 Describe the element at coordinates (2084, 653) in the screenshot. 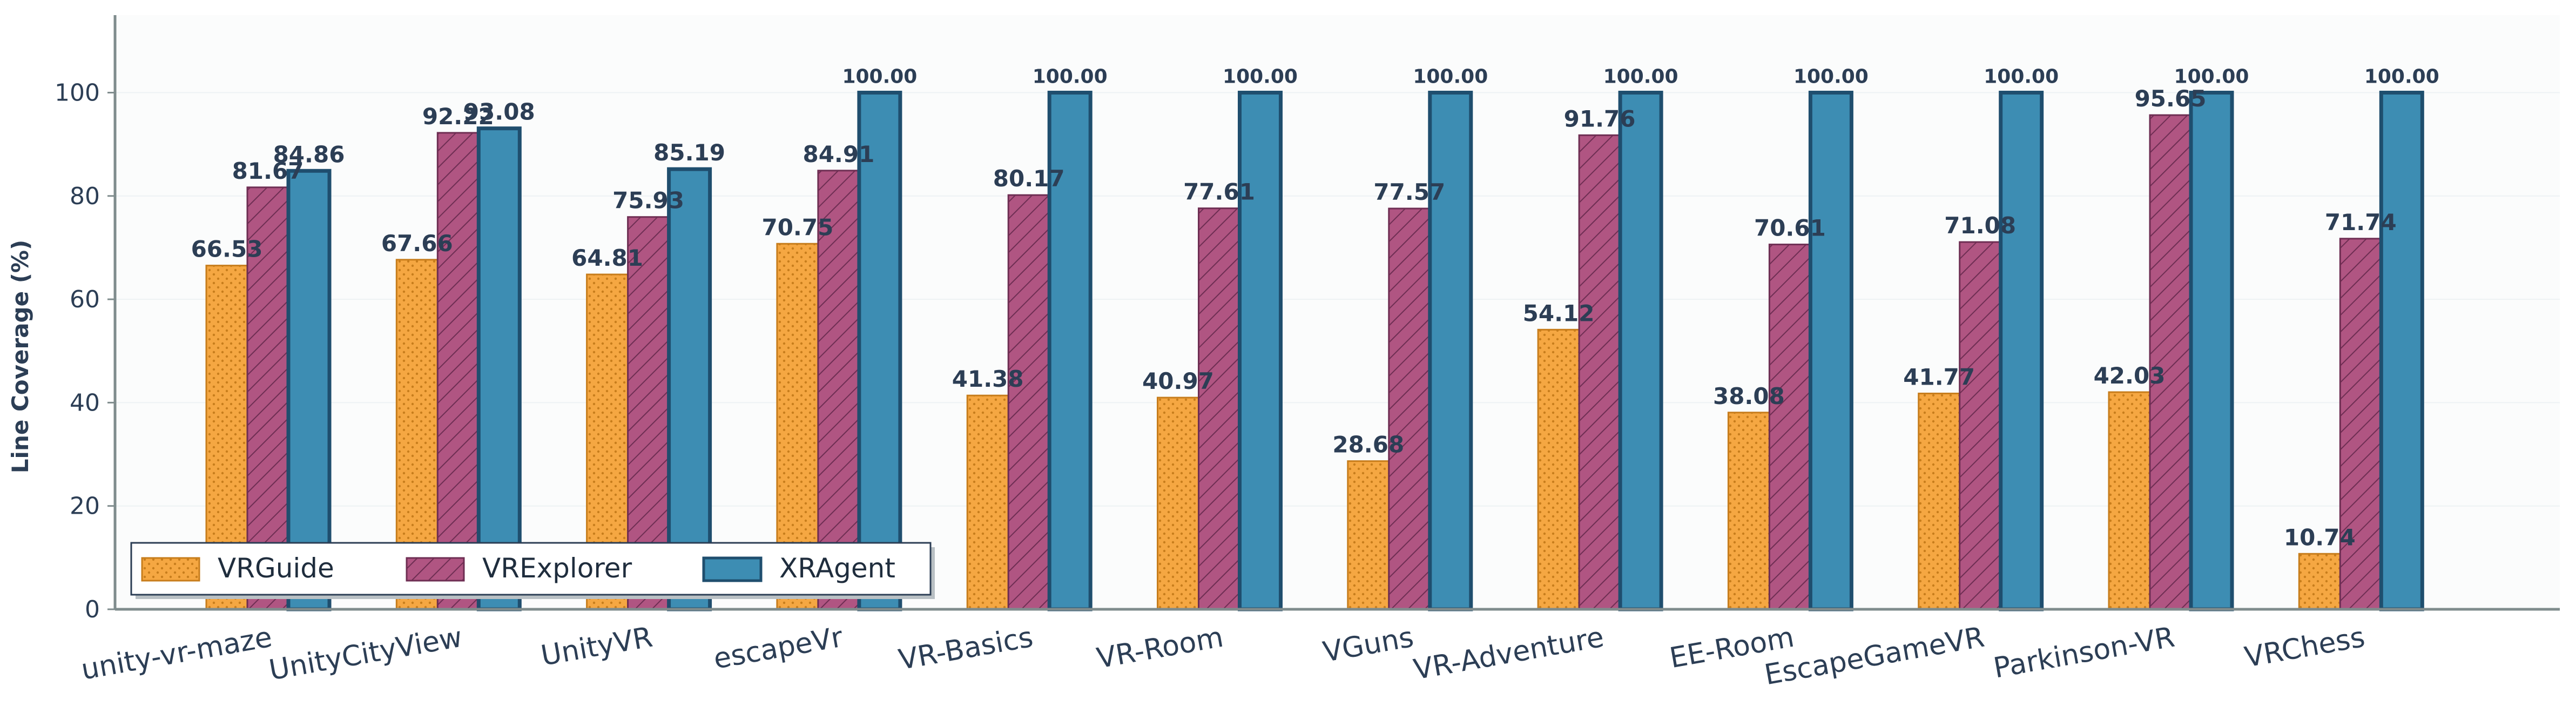

I see `x-tick-label: Parkinson-VR` at that location.